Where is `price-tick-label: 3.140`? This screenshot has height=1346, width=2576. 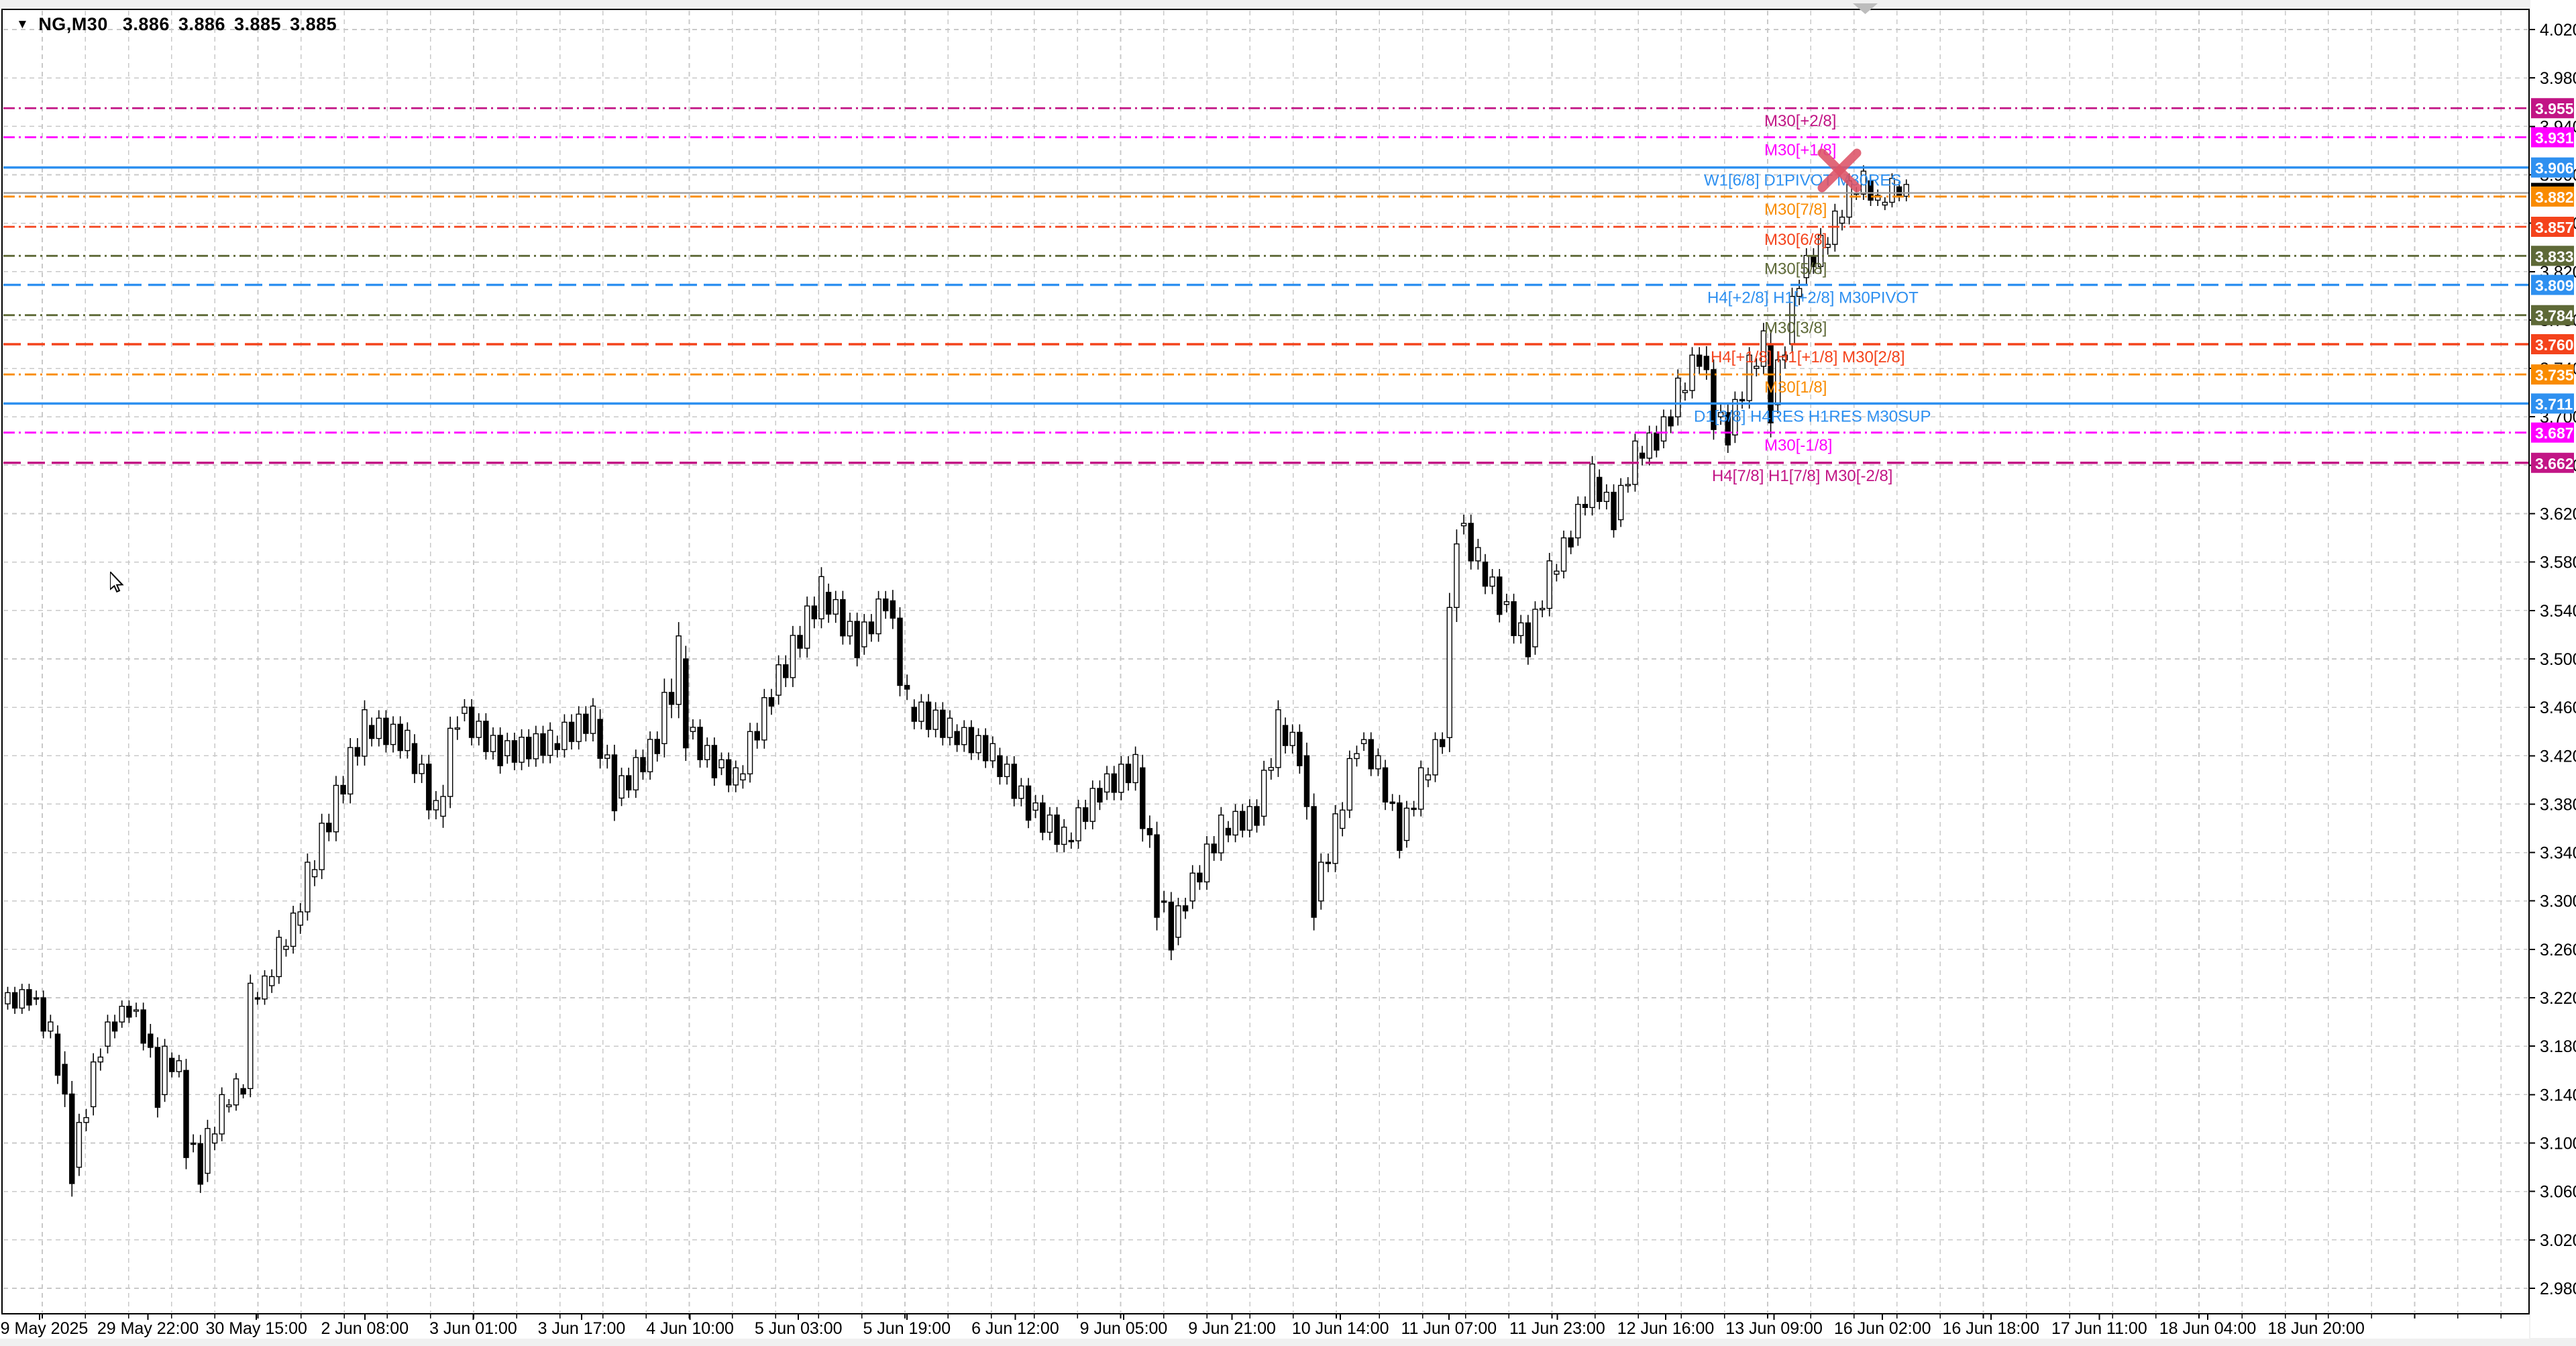
price-tick-label: 3.140 is located at coordinates (2558, 1095).